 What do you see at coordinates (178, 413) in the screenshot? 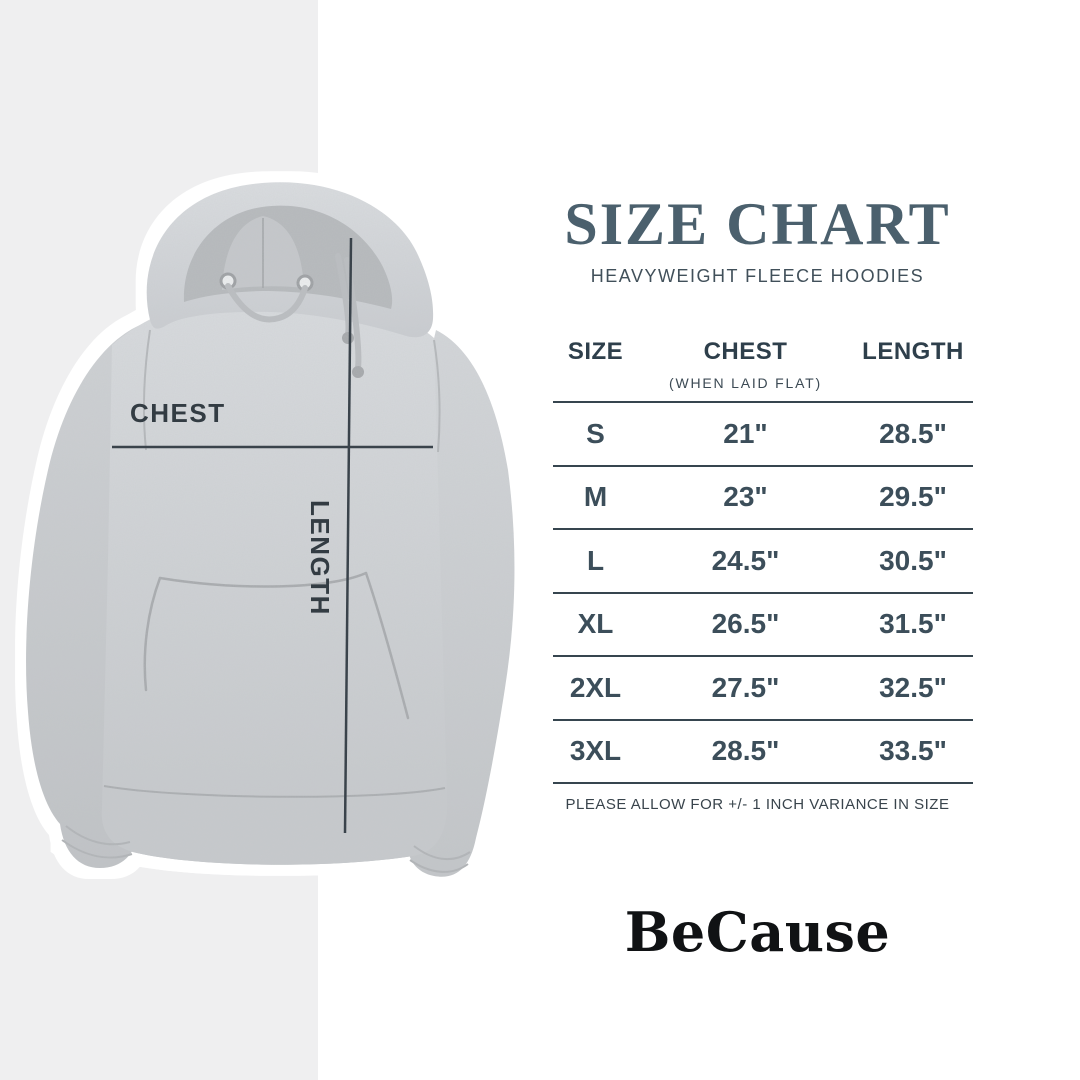
I see `chest-measurement-label: CHEST` at bounding box center [178, 413].